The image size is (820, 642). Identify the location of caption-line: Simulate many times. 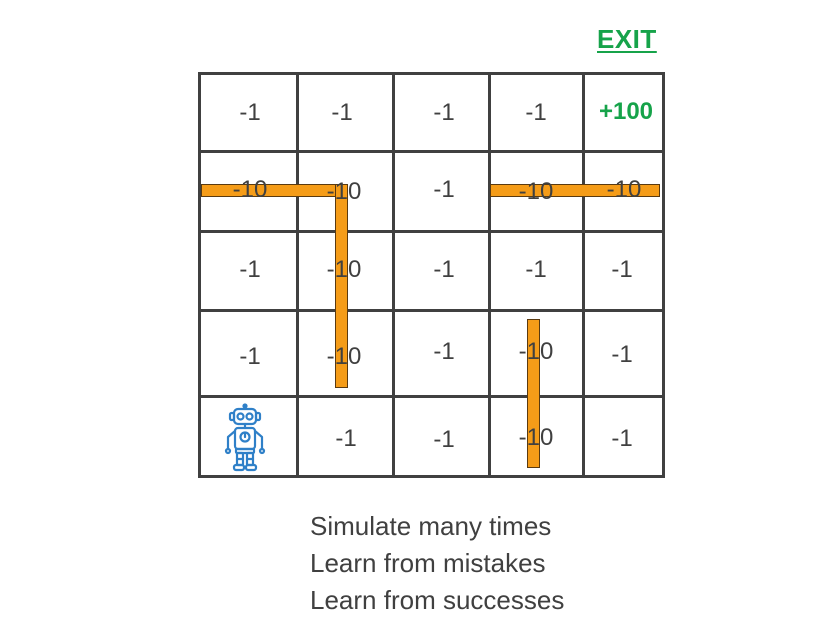
(431, 526).